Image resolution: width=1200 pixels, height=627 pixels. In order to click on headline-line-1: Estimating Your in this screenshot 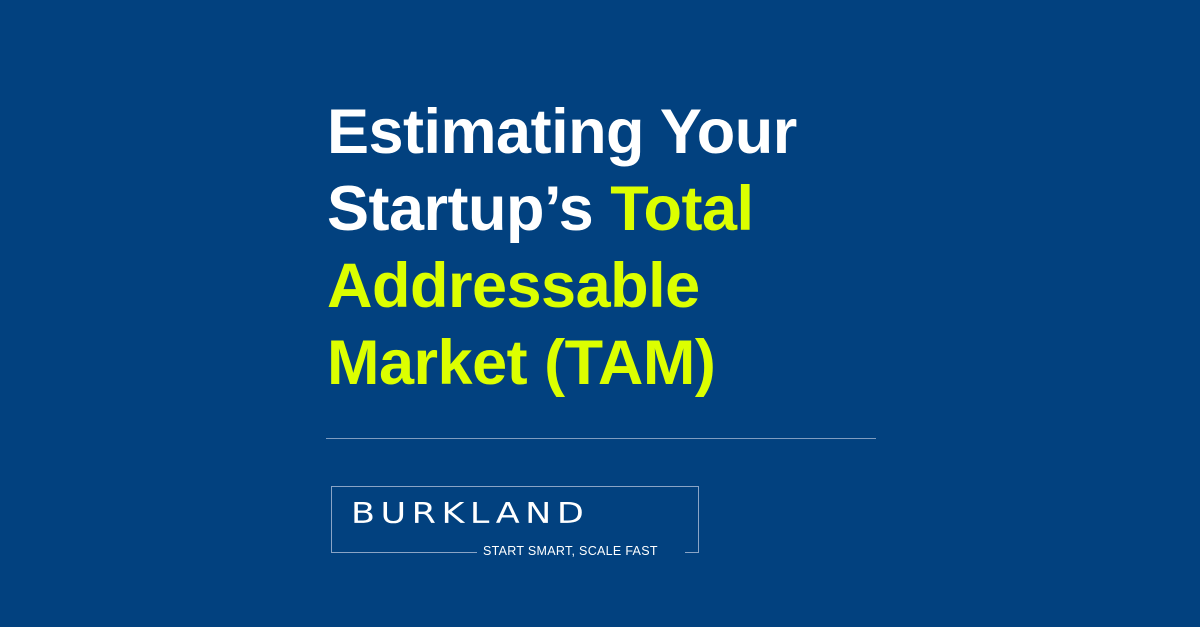, I will do `click(562, 132)`.